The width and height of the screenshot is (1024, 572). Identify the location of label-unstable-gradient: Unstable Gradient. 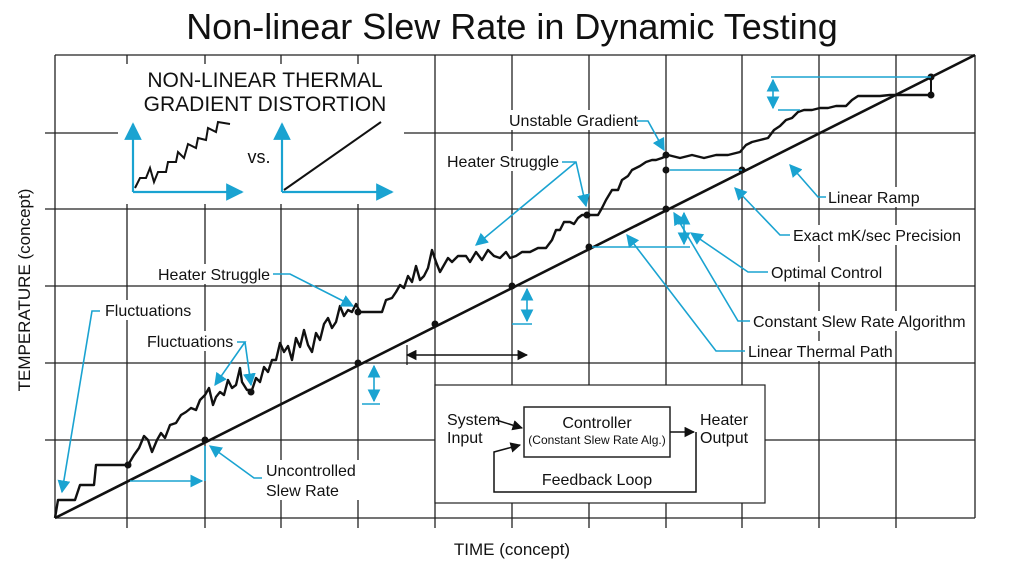
(574, 121).